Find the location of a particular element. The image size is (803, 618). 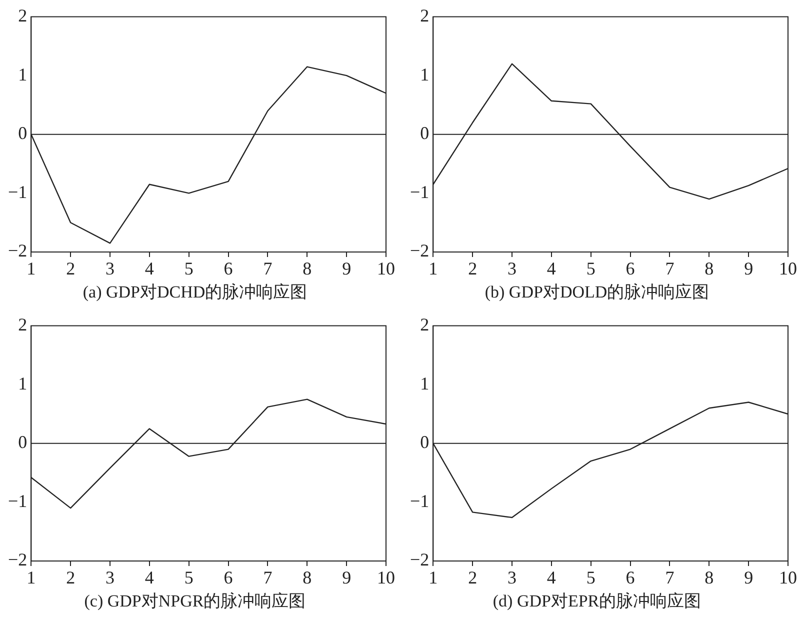

text: (d) GDP对EPR的脉冲响应图 is located at coordinates (597, 600).